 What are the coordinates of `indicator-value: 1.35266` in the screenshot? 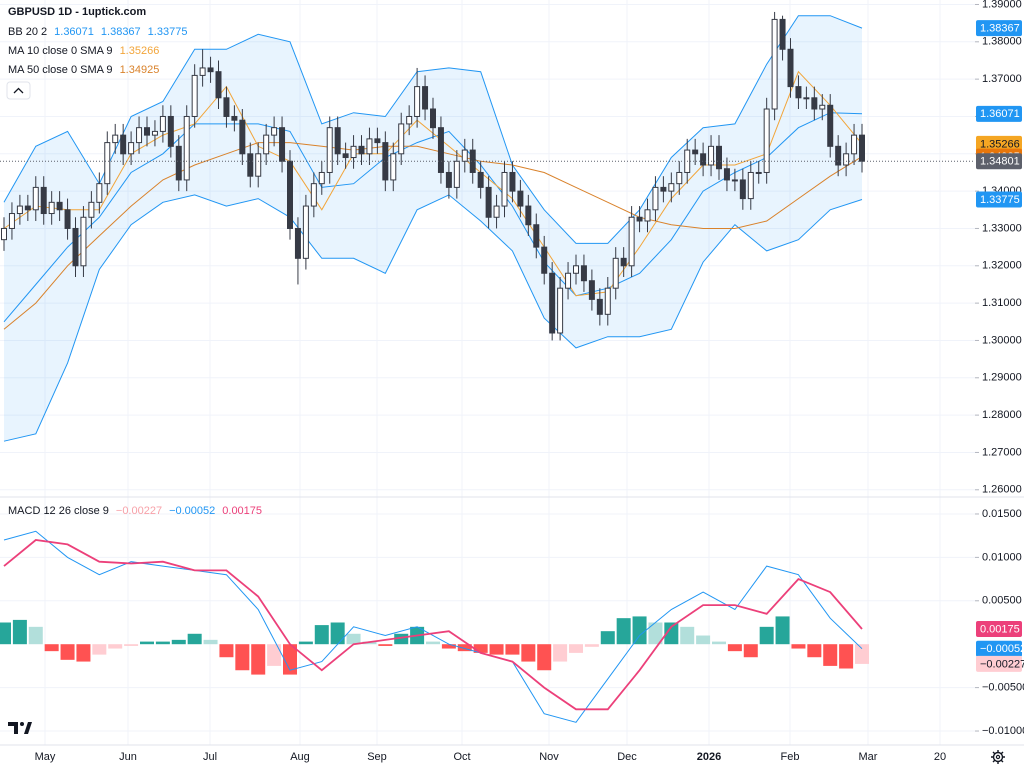 It's located at (140, 51).